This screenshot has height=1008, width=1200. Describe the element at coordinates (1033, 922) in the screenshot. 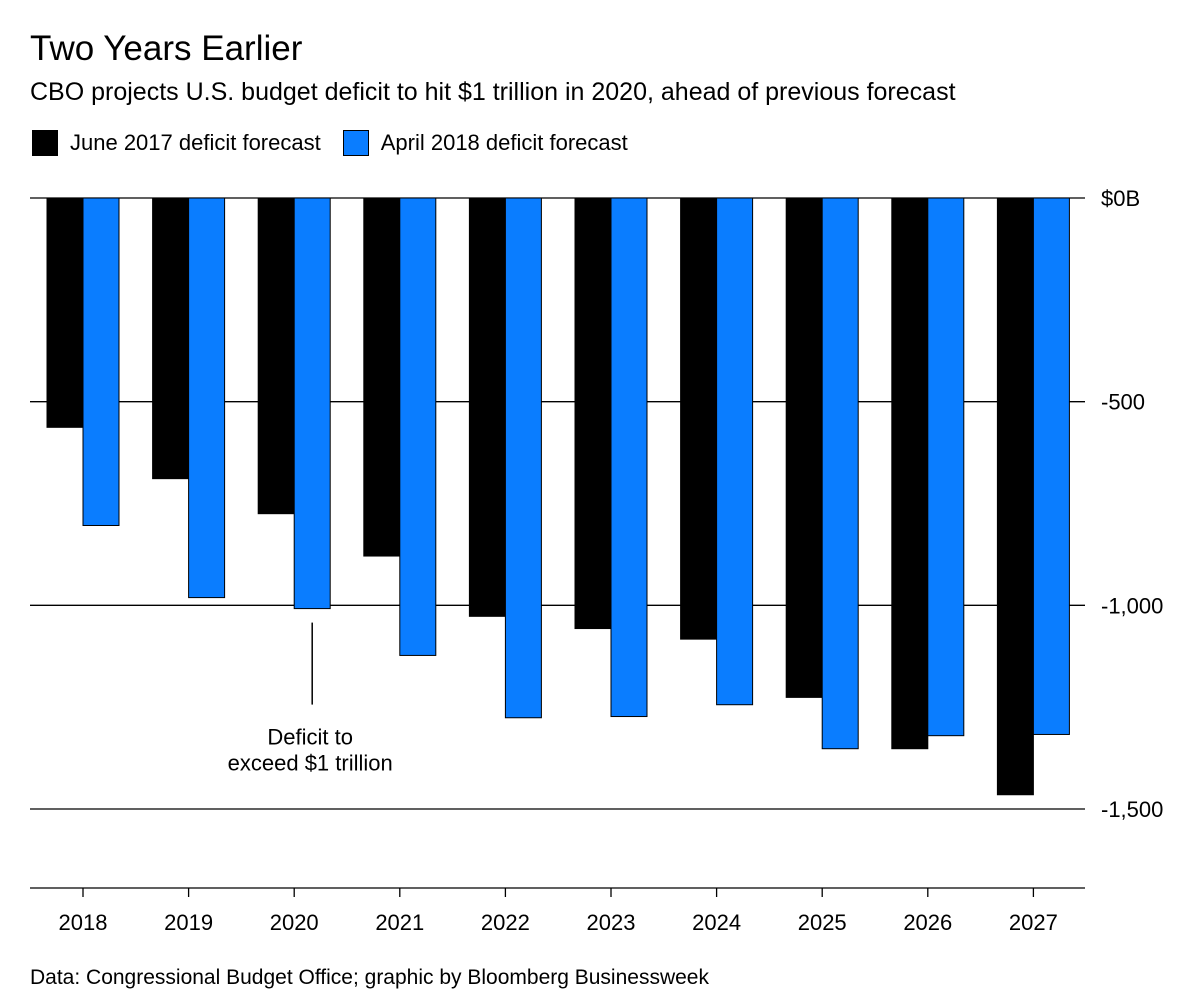

I see `x-tick-label: 2027` at that location.